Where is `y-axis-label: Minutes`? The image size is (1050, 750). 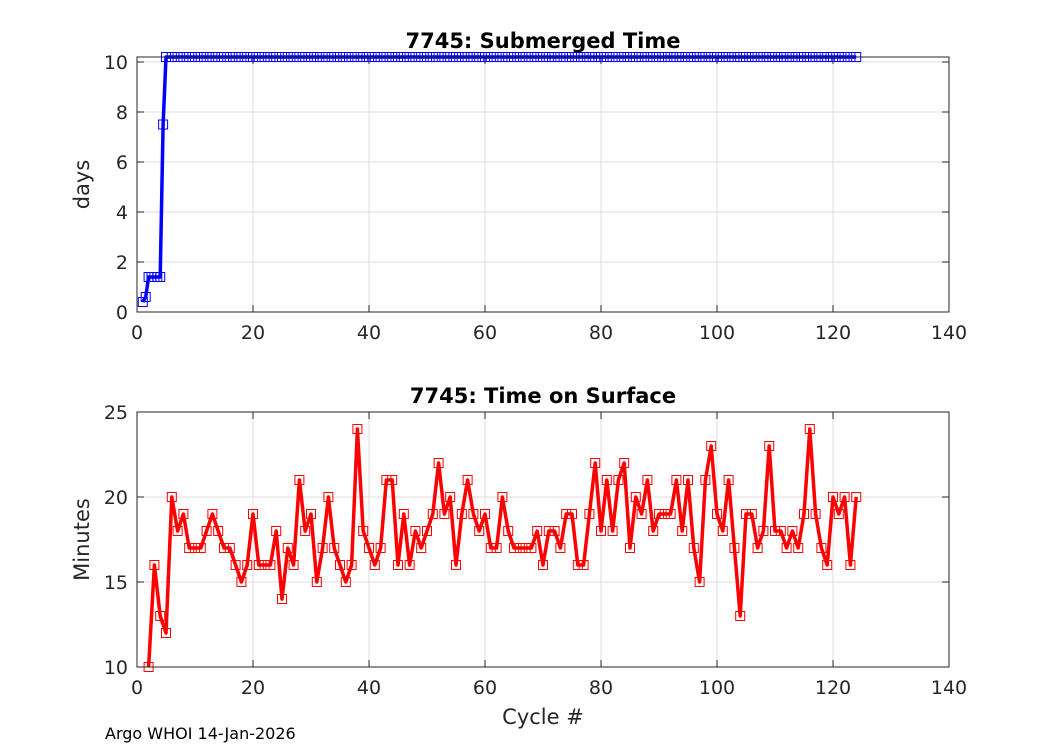 y-axis-label: Minutes is located at coordinates (82, 539).